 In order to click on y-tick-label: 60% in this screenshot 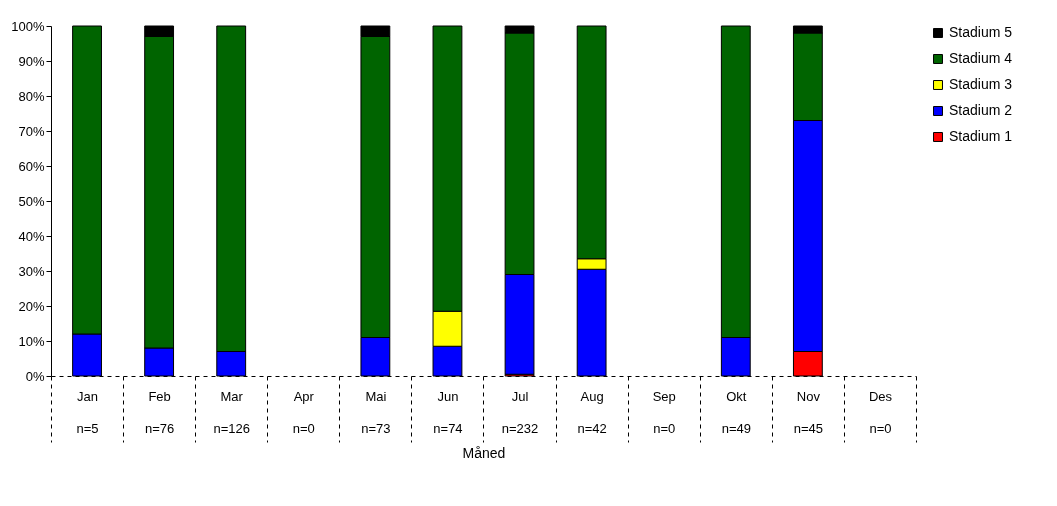, I will do `click(31, 166)`.